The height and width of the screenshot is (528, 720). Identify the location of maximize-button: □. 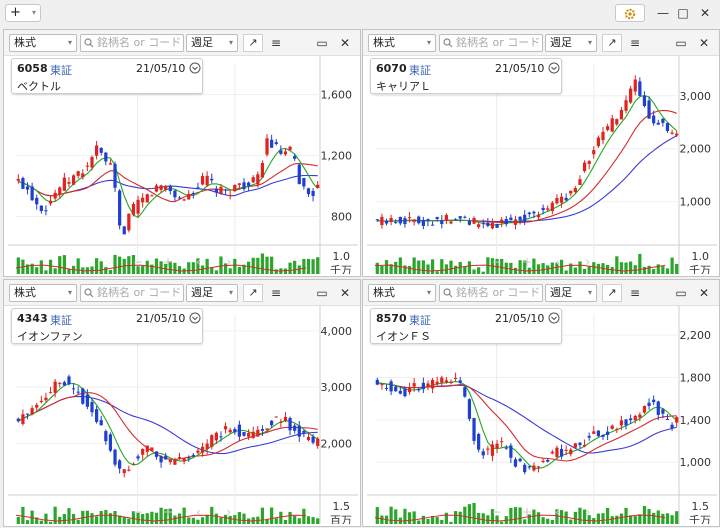
(683, 13).